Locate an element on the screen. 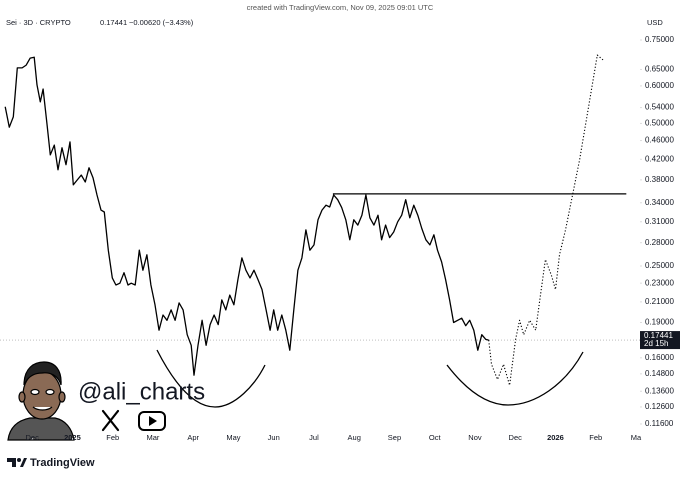 The width and height of the screenshot is (680, 477). last-price-label: 0.17441 is located at coordinates (658, 335).